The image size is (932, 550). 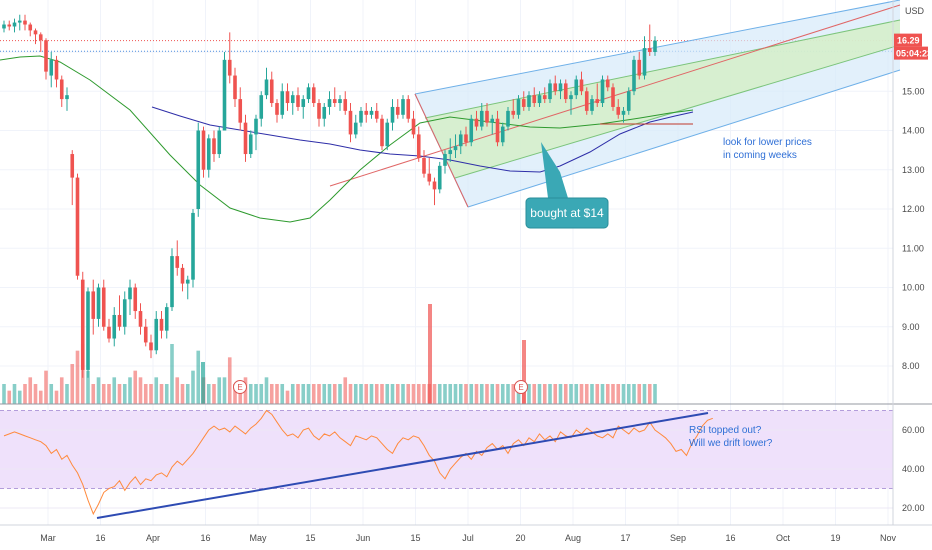 What do you see at coordinates (441, 150) in the screenshot?
I see `pitchfork-handle` at bounding box center [441, 150].